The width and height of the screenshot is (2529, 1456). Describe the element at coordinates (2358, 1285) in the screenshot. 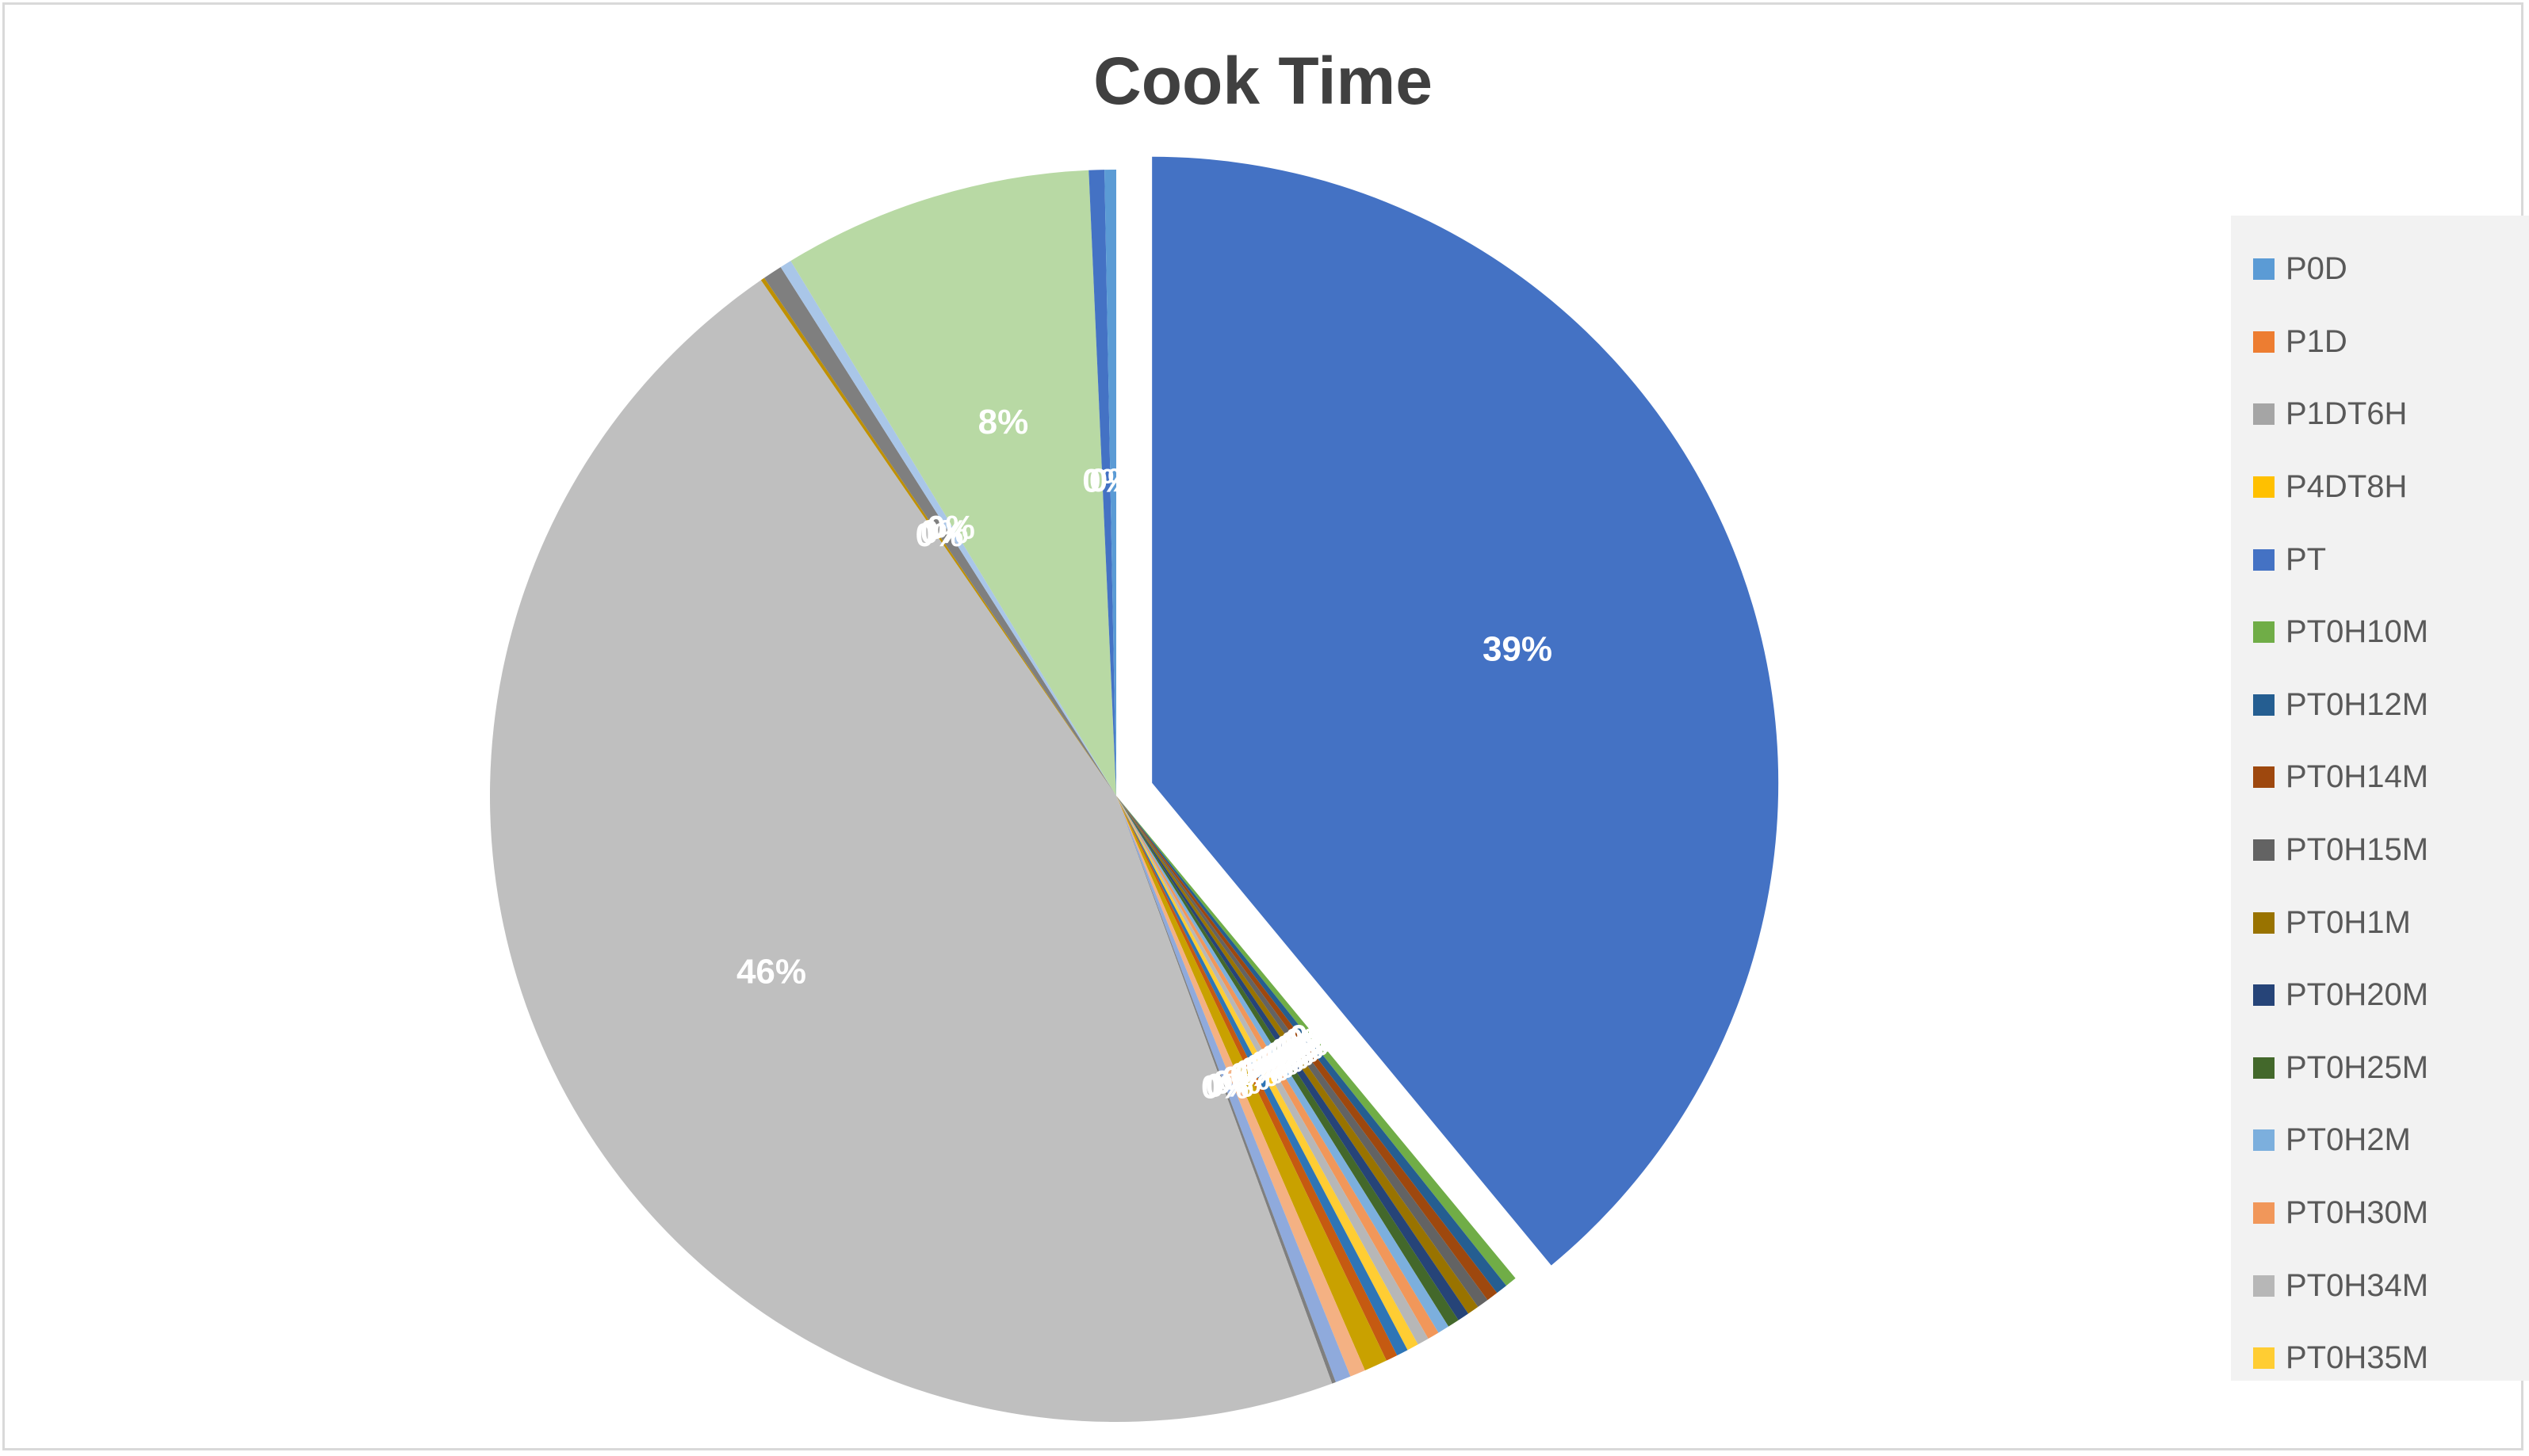

I see `legend-label: PT0H34M` at that location.